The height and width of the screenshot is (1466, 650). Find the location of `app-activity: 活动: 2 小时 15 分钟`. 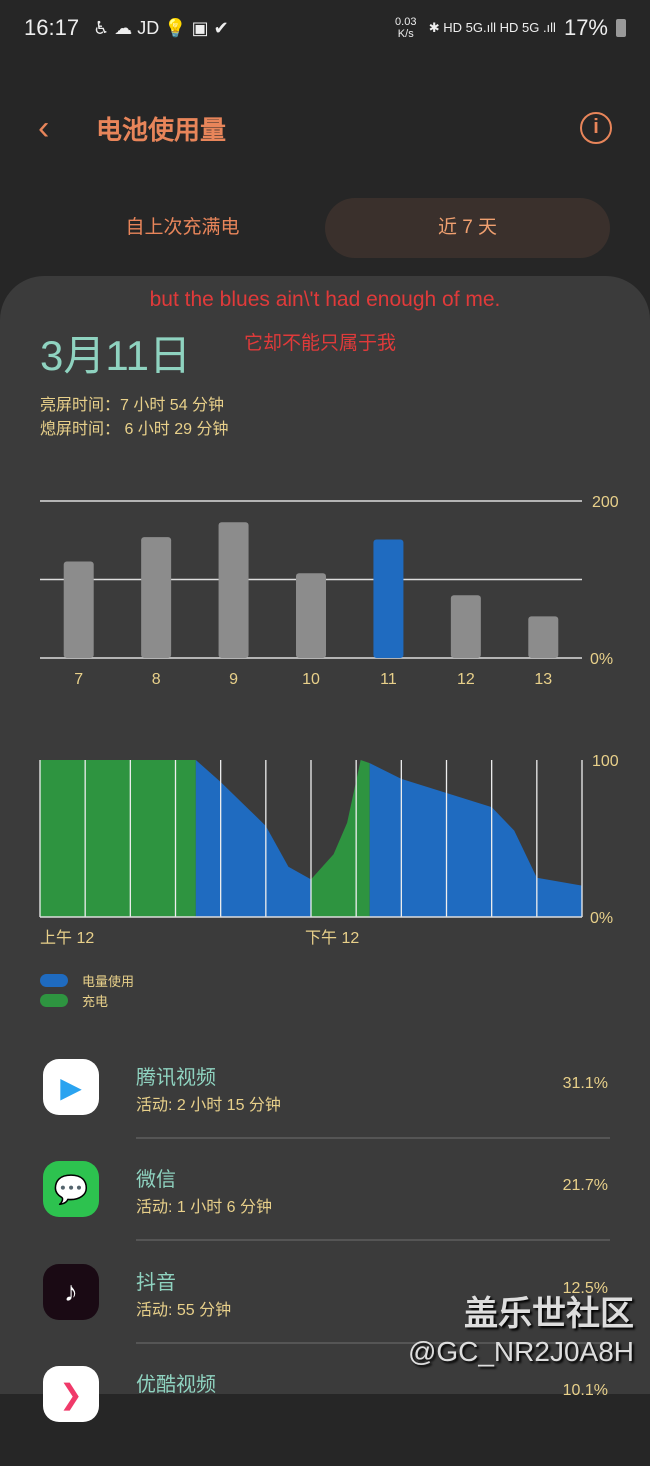

app-activity: 活动: 2 小时 15 分钟 is located at coordinates (208, 1105).